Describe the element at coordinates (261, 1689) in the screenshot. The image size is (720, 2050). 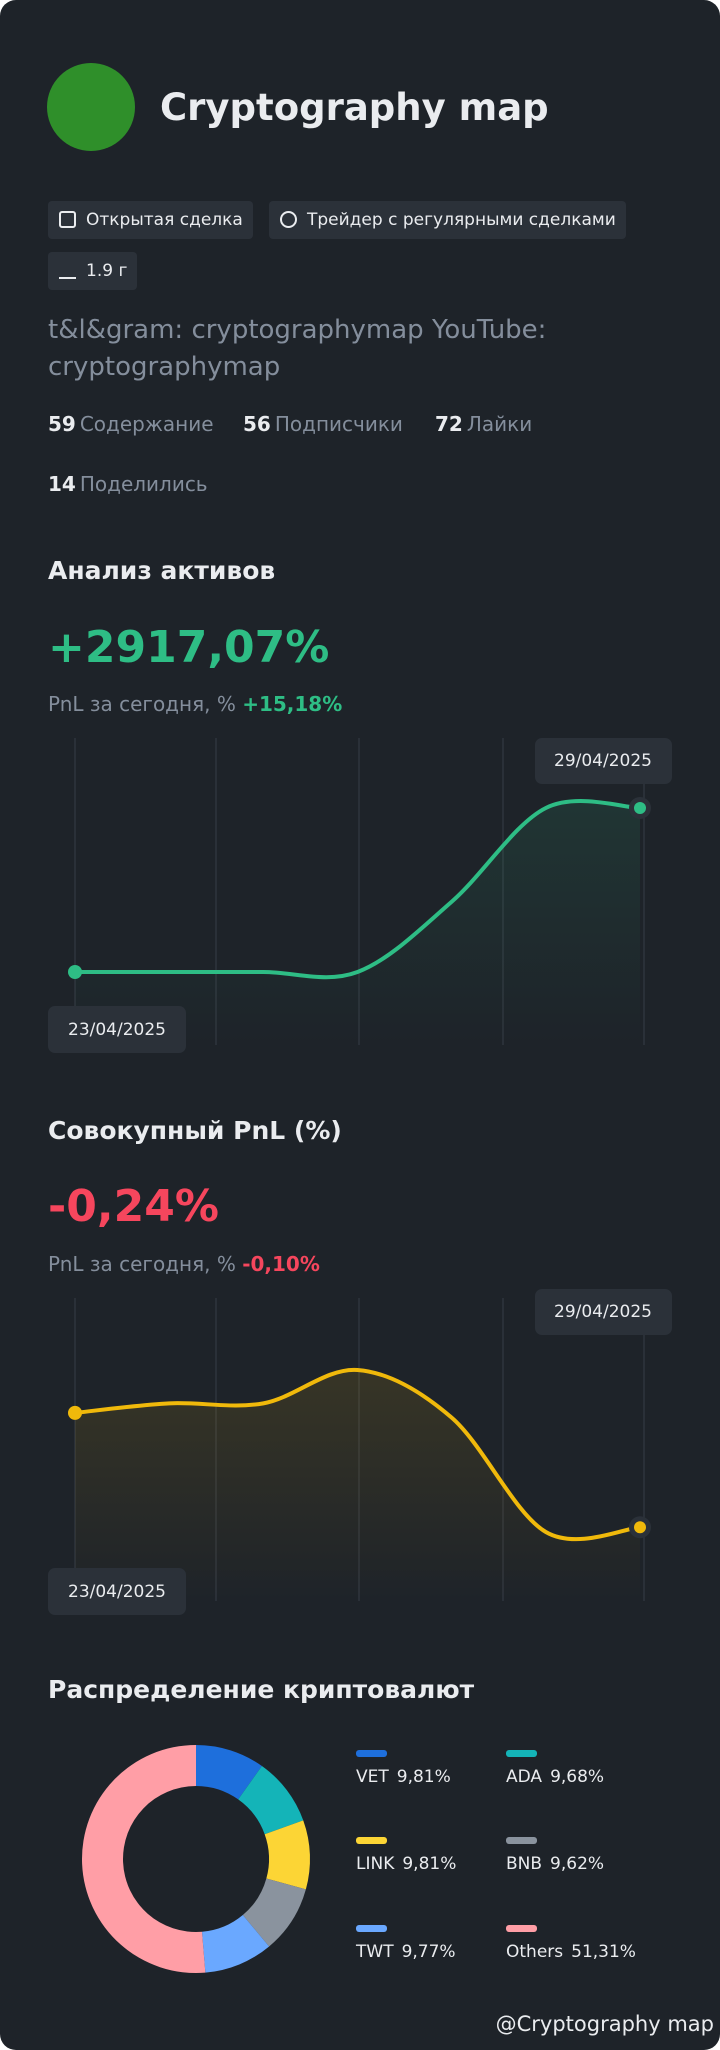
I see `section-title: Распределение криптовалют` at that location.